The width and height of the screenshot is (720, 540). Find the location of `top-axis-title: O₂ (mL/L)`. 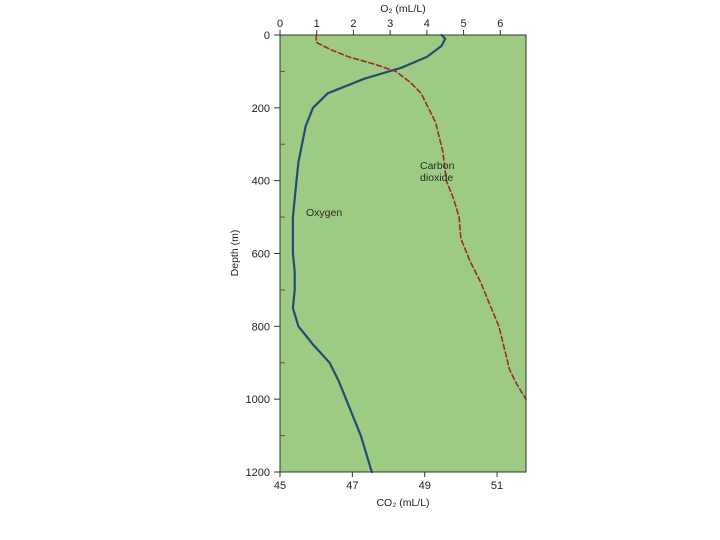

top-axis-title: O₂ (mL/L) is located at coordinates (403, 9).